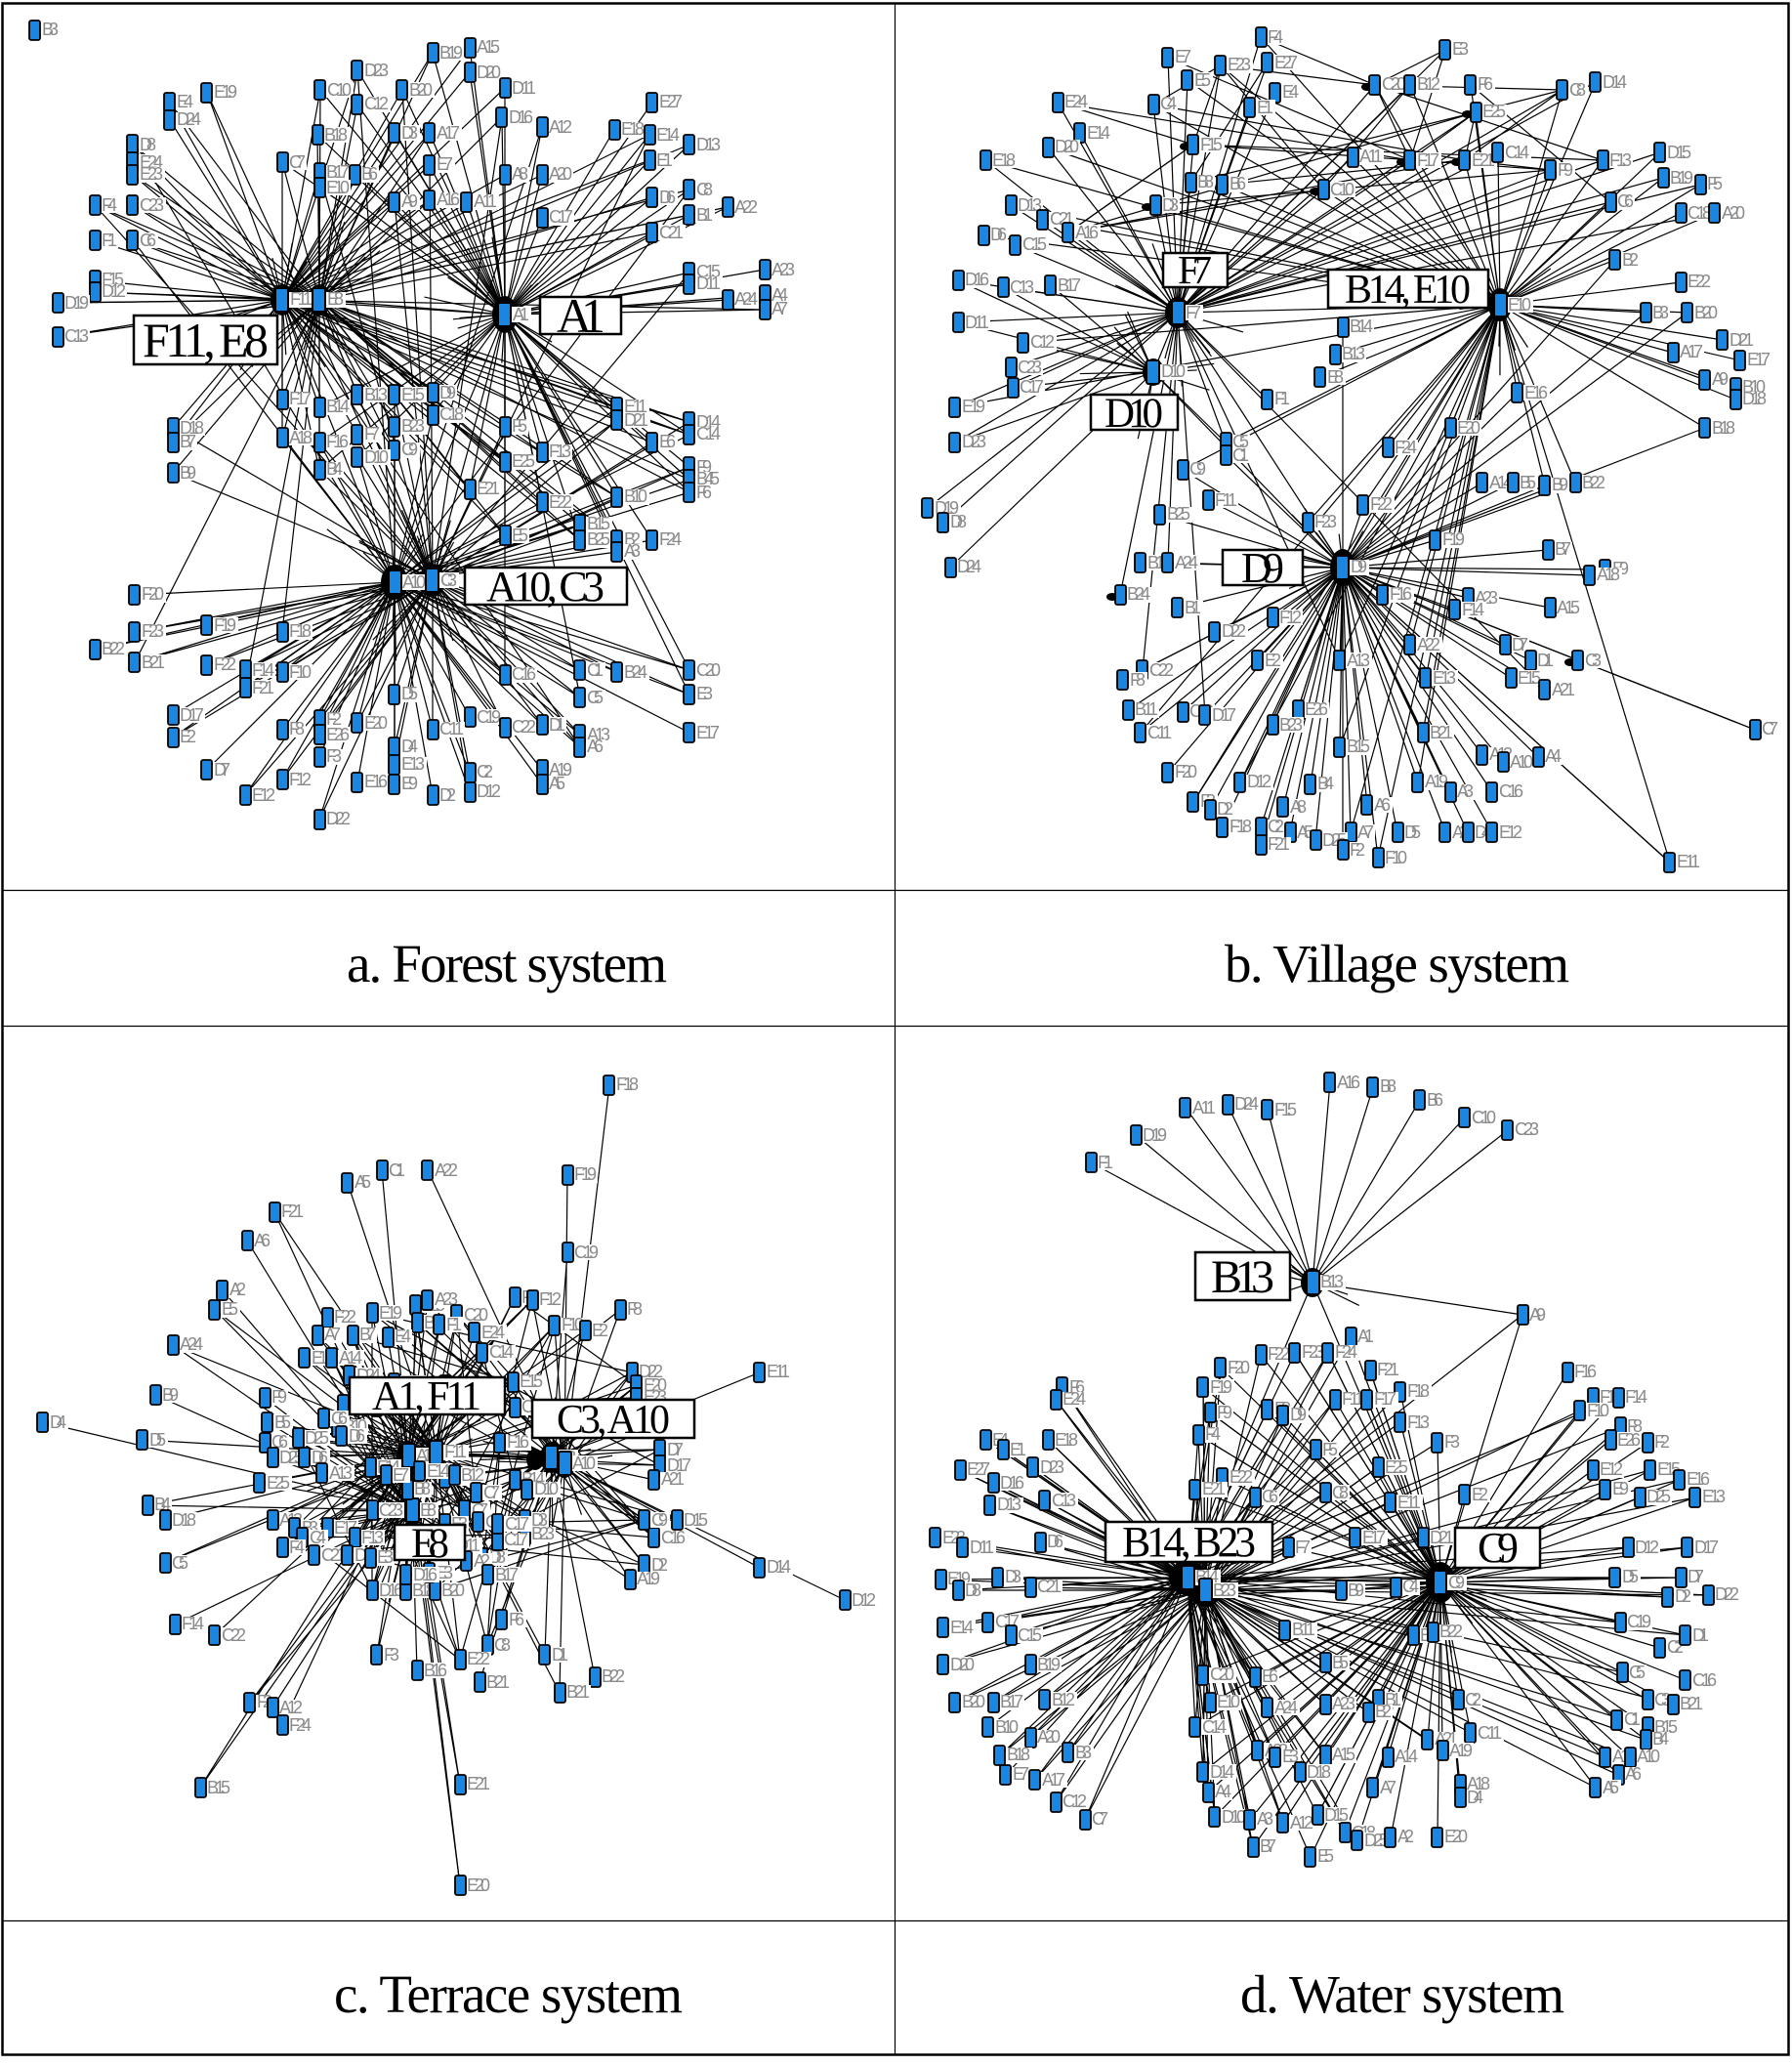 The image size is (1792, 2065). I want to click on svg-text: F12, so click(550, 1299).